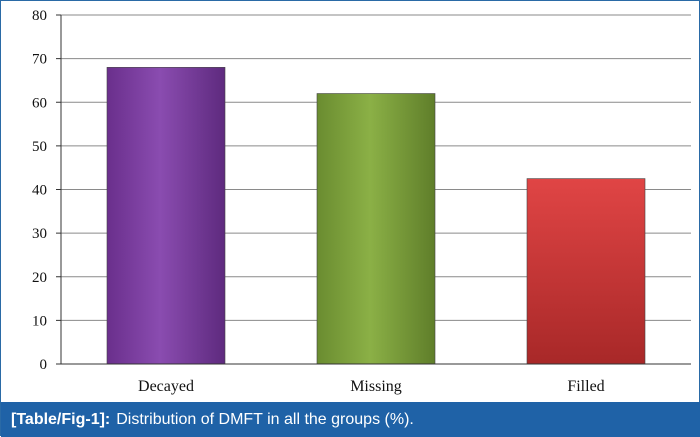  I want to click on category-label-filled: Filled, so click(585, 386).